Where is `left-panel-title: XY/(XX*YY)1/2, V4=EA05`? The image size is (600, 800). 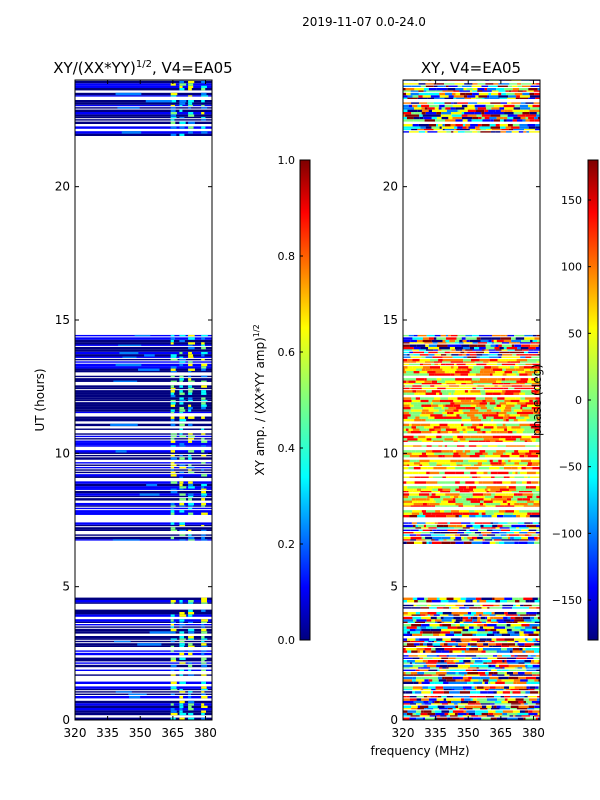 left-panel-title: XY/(XX*YY)1/2, V4=EA05 is located at coordinates (142, 68).